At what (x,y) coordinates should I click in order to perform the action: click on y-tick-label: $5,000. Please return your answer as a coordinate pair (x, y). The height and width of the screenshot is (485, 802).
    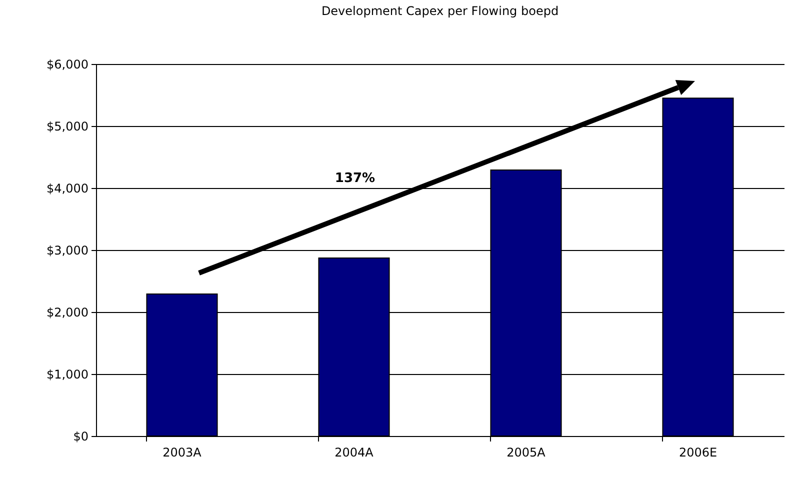
    Looking at the image, I should click on (67, 127).